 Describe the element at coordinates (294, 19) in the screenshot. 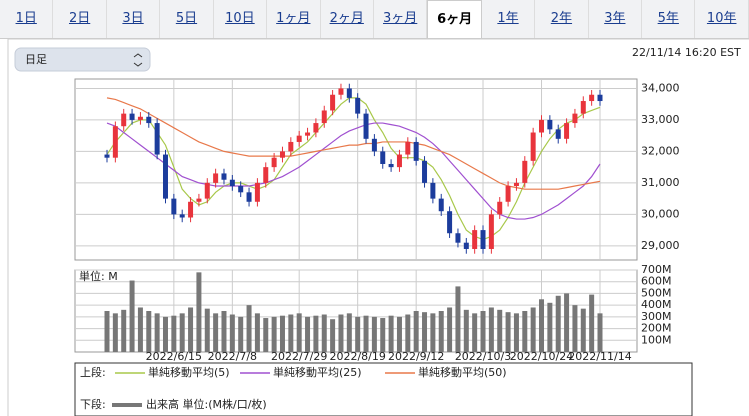

I see `range-tab: 1ヶ月` at that location.